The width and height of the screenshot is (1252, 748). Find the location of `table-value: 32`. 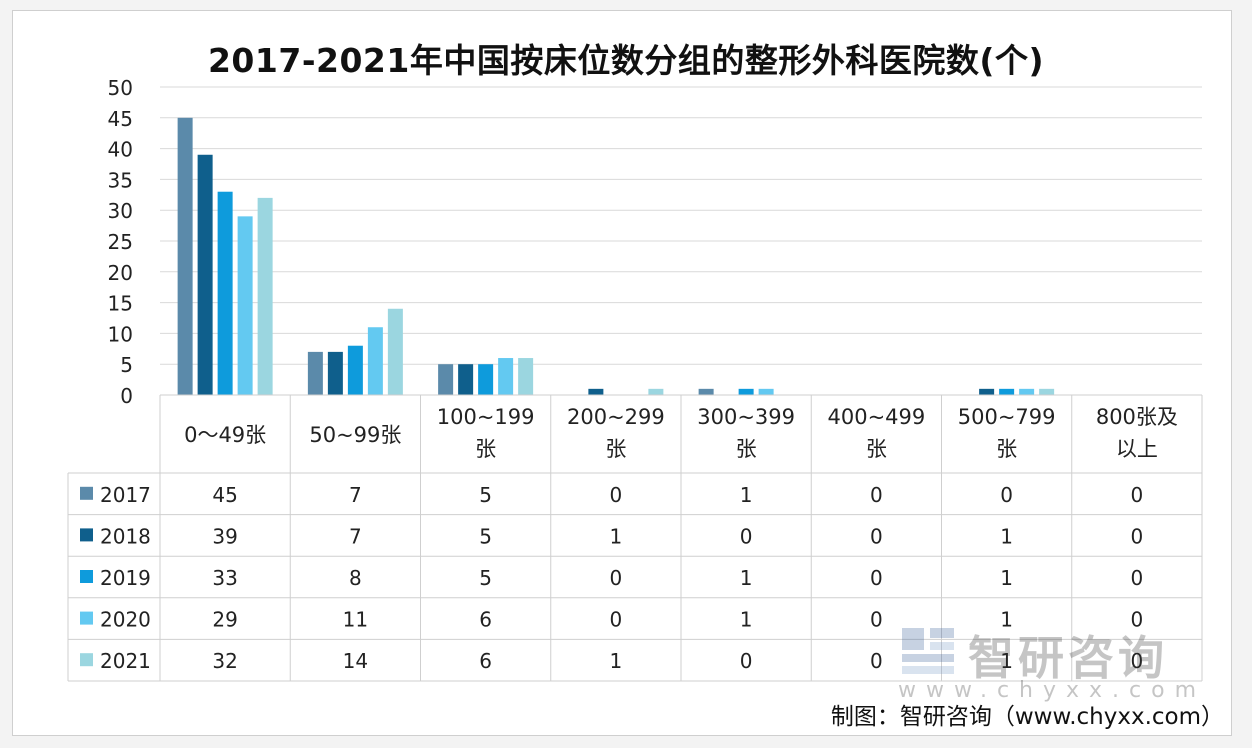

table-value: 32 is located at coordinates (224, 661).